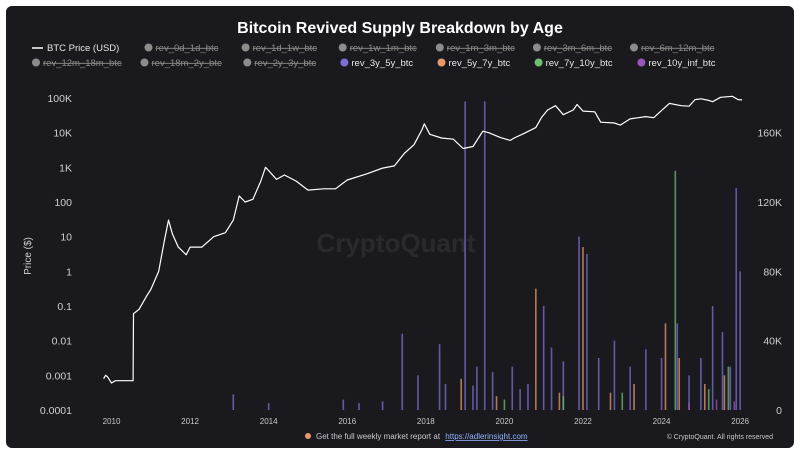 This screenshot has width=800, height=454. Describe the element at coordinates (396, 243) in the screenshot. I see `chart-watermark: CryptoQuant` at that location.